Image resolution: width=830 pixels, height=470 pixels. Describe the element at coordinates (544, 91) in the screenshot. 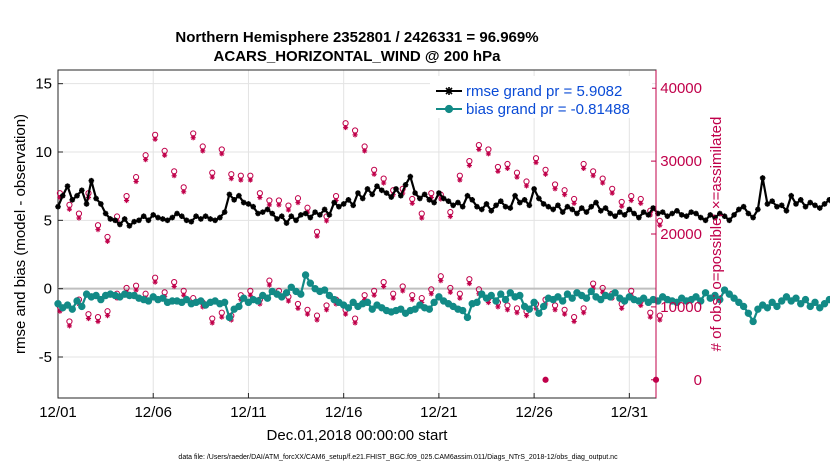

I see `legend-rmse-label: rmse grand pr = 5.9082` at that location.